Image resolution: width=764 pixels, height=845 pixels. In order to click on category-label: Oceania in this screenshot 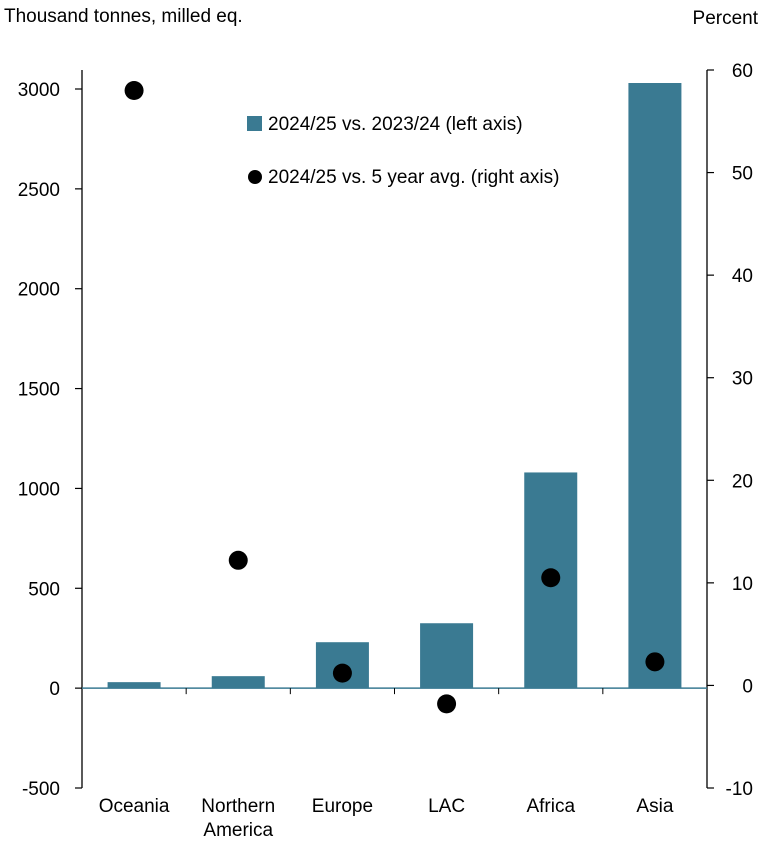, I will do `click(134, 806)`.